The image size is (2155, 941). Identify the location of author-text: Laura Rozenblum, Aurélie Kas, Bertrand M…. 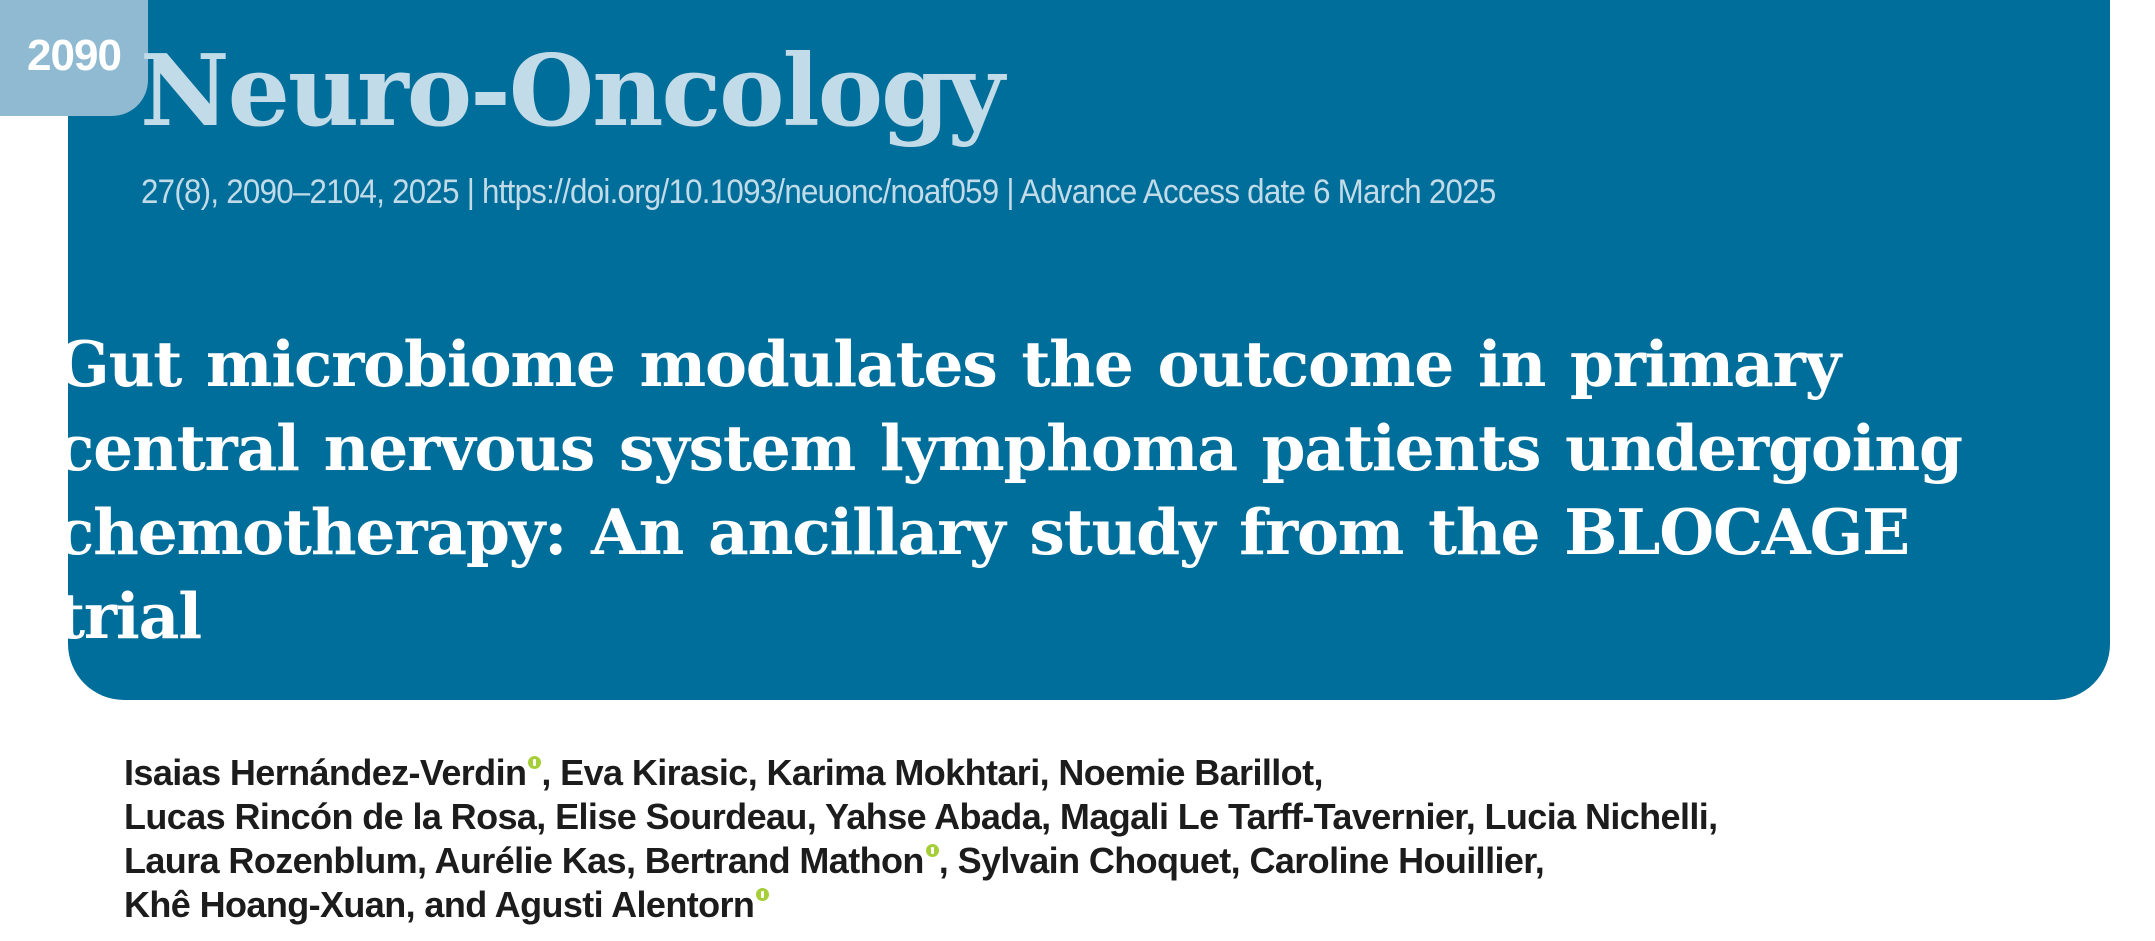
(524, 860).